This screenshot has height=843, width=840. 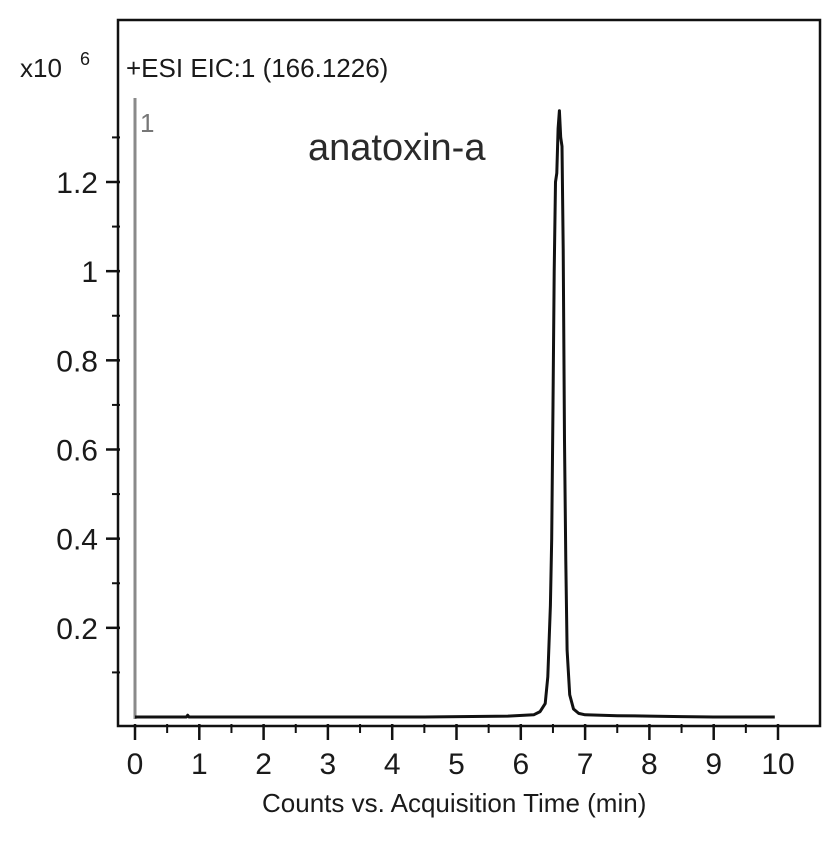 What do you see at coordinates (328, 764) in the screenshot?
I see `x-tick-label: 3` at bounding box center [328, 764].